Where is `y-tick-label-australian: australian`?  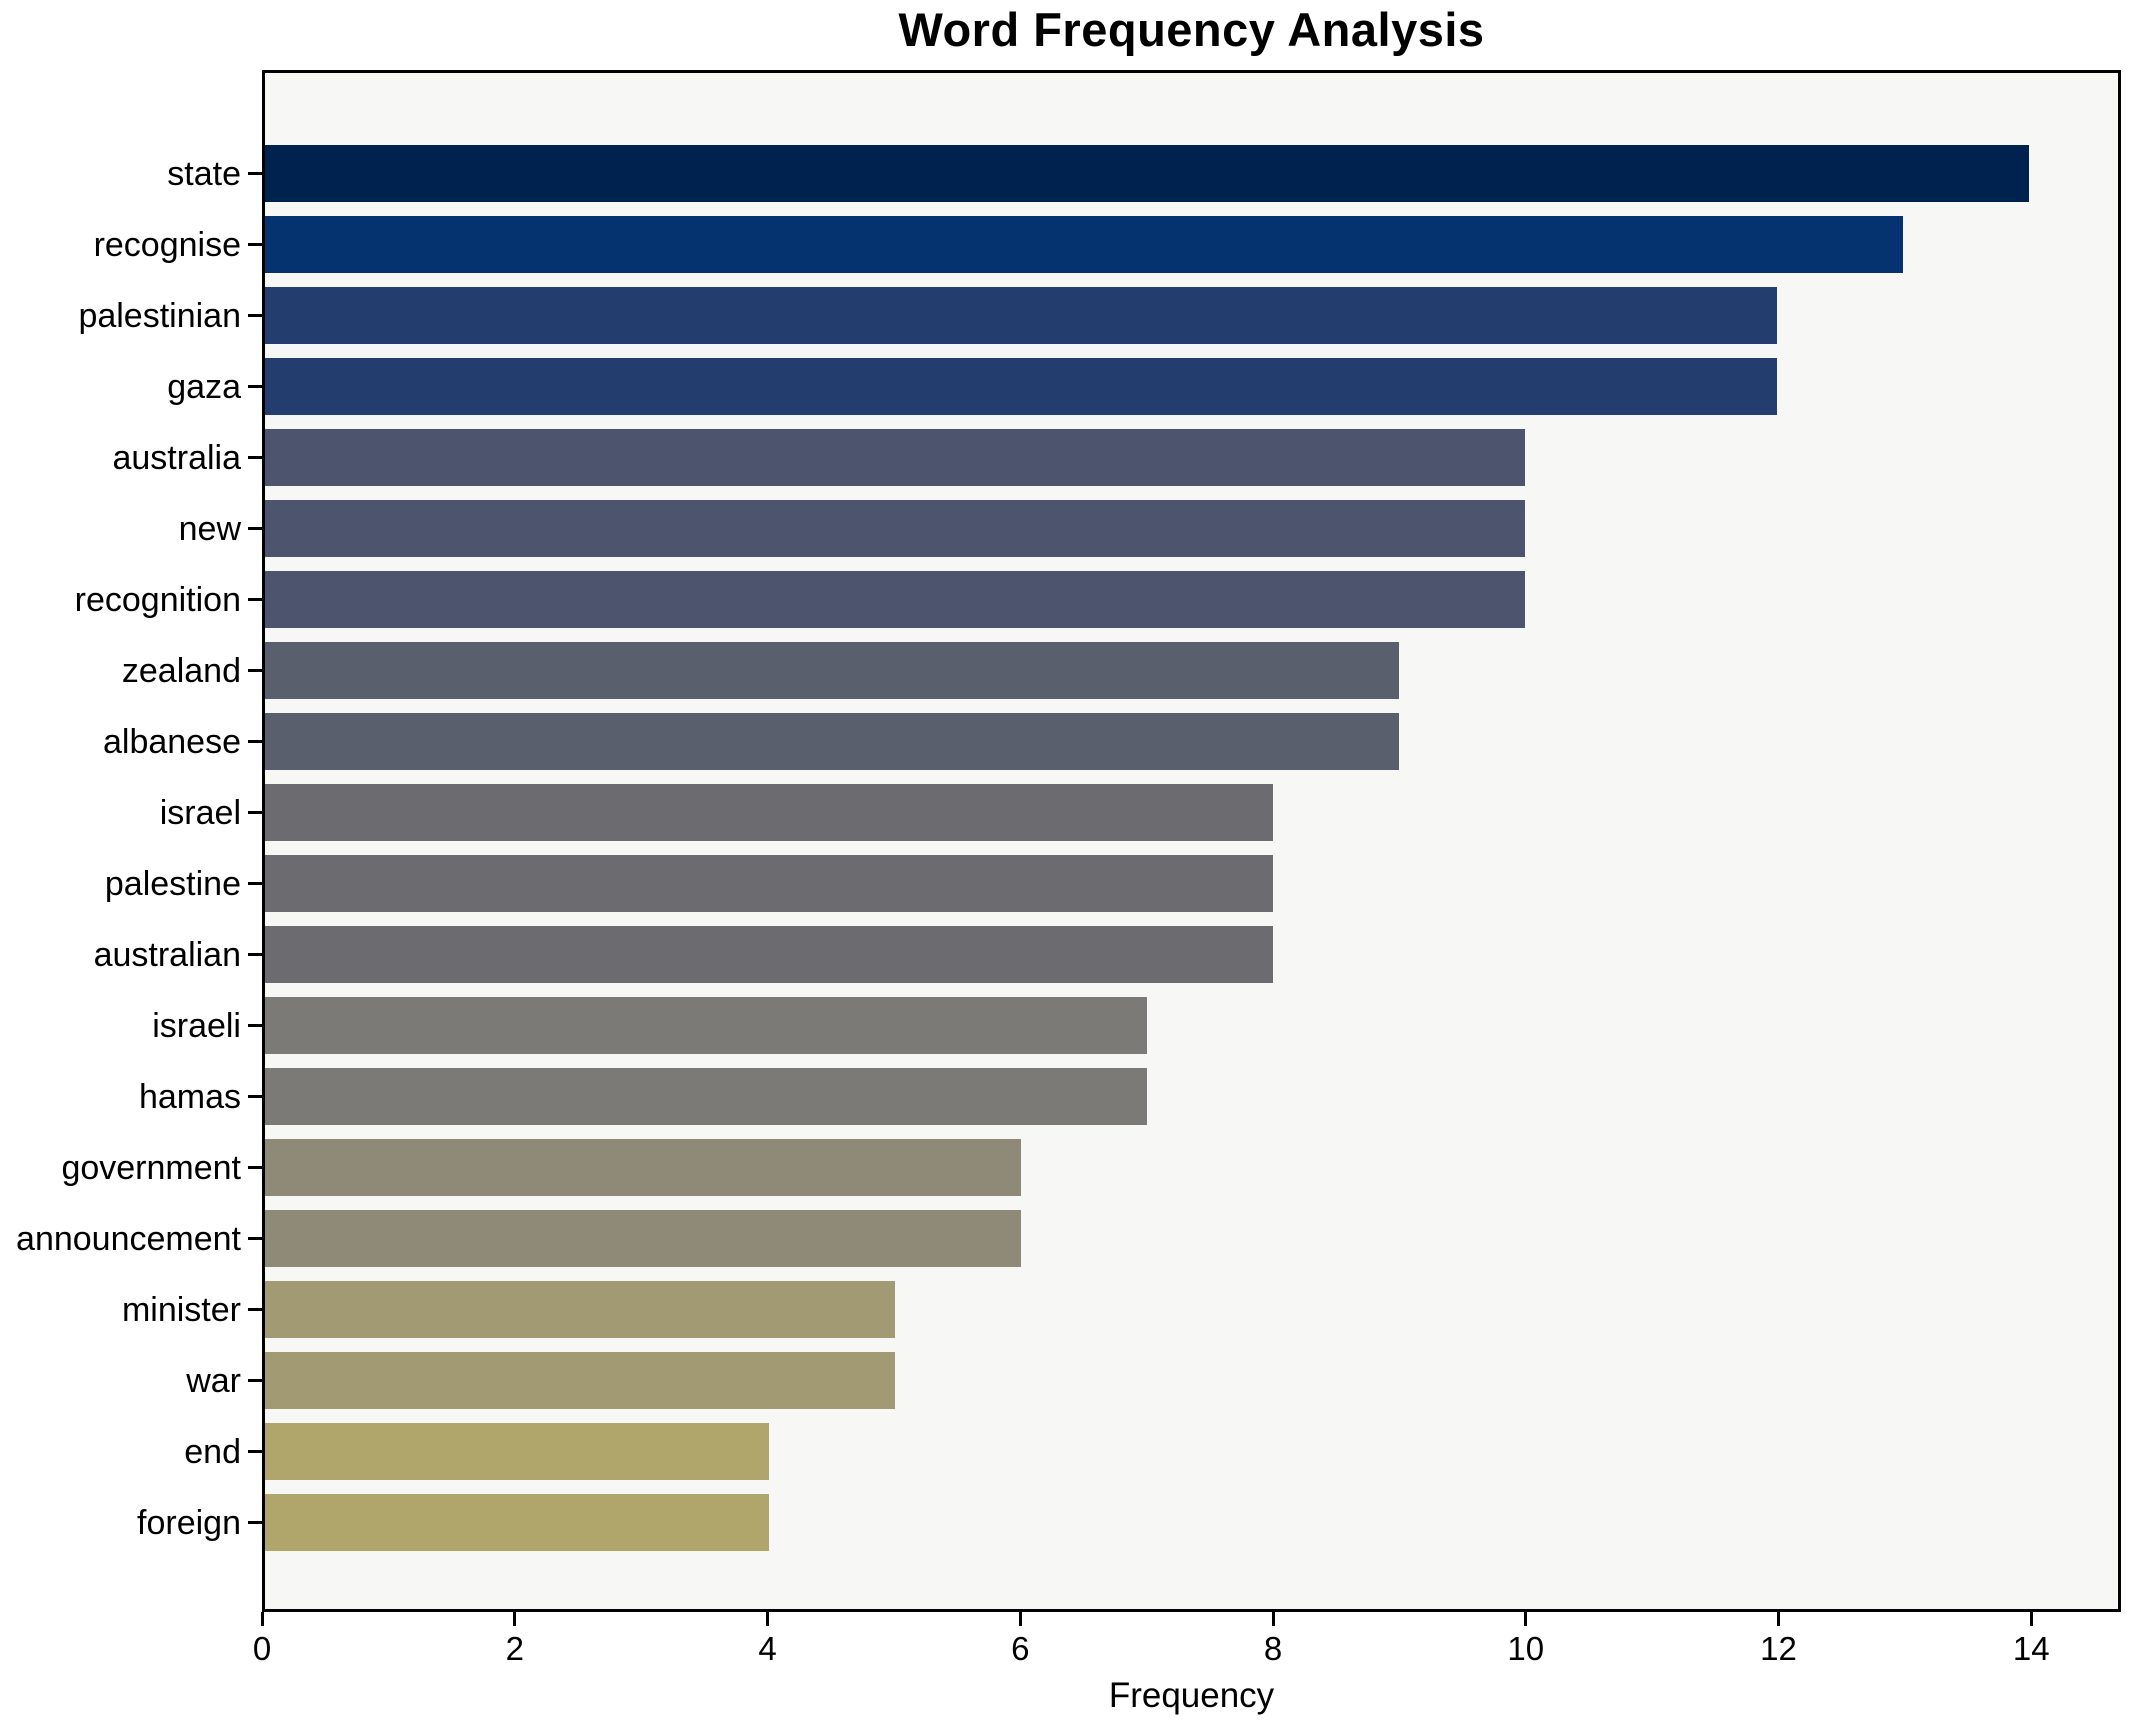
y-tick-label-australian: australian is located at coordinates (167, 954).